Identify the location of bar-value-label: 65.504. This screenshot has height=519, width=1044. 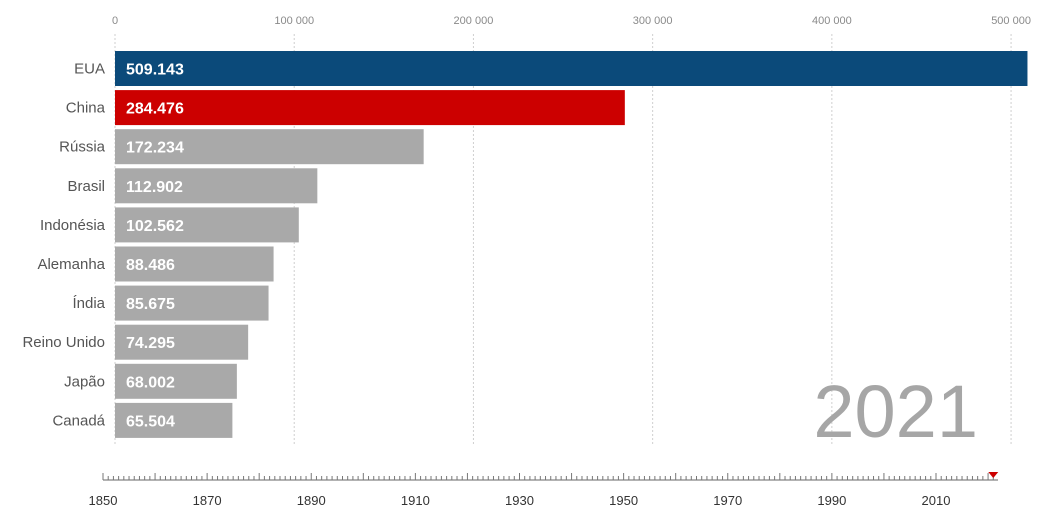
(150, 421).